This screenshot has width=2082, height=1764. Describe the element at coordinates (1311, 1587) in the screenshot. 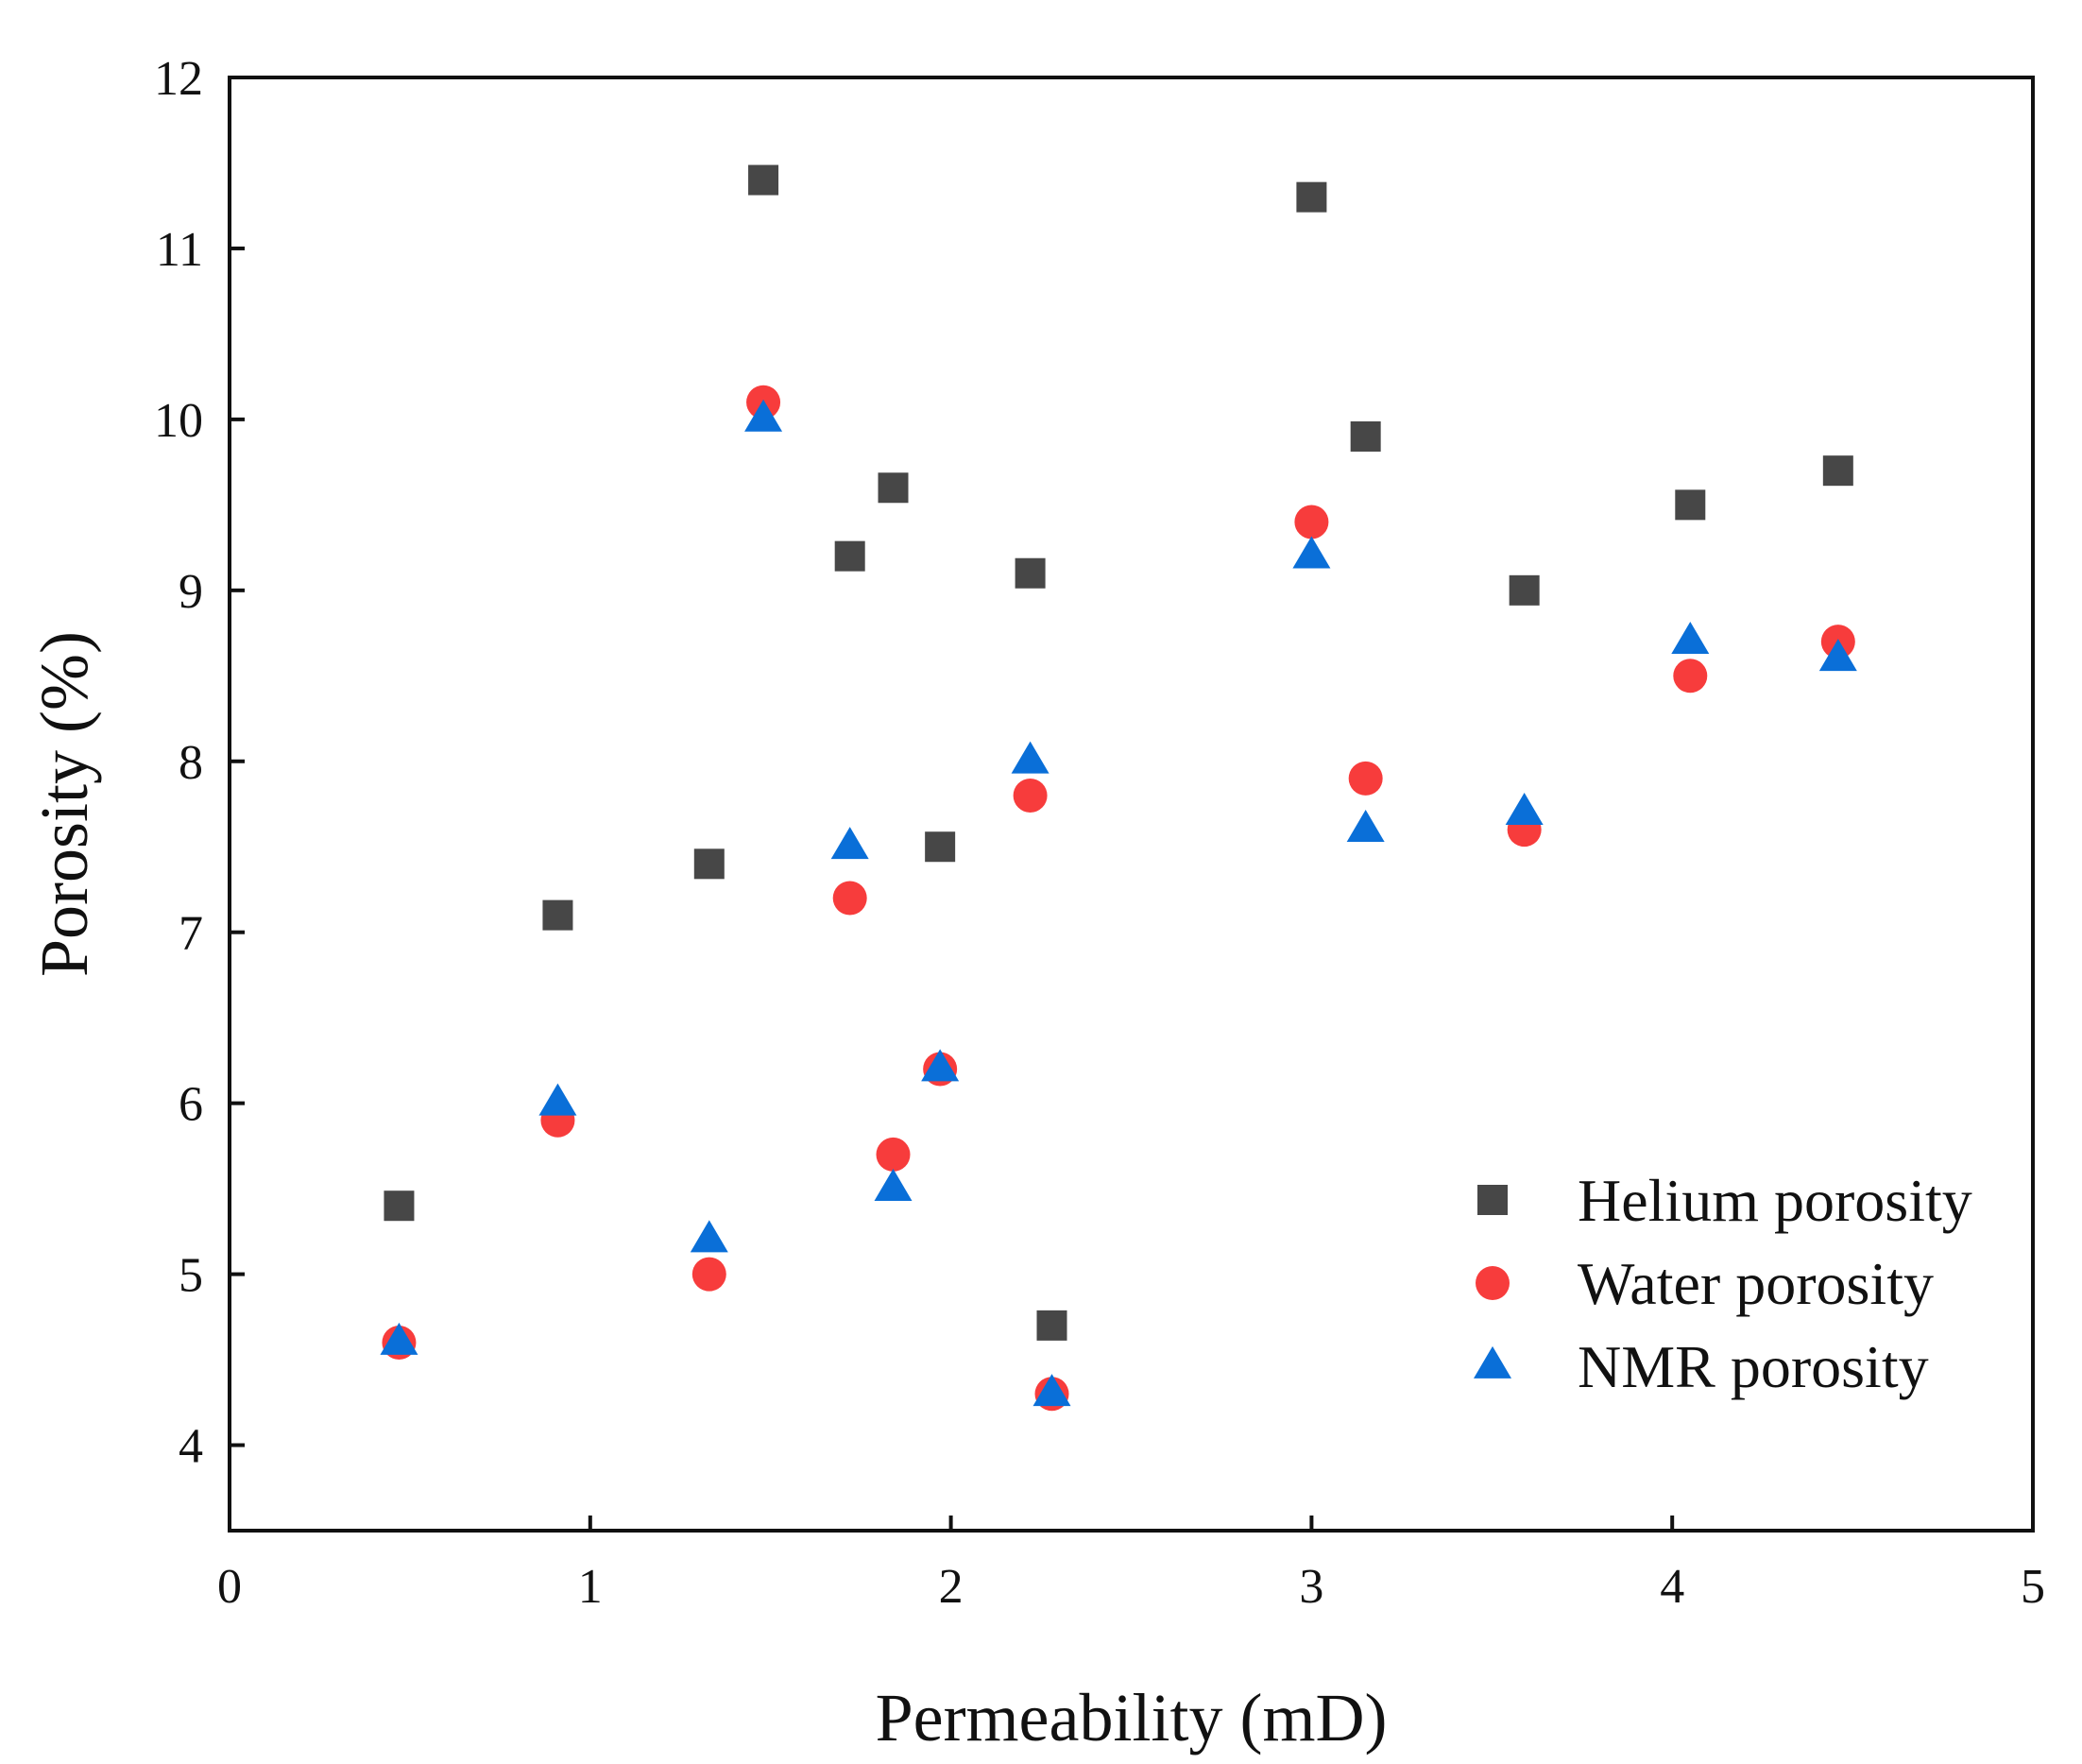

I see `x-tick-label: 3` at that location.